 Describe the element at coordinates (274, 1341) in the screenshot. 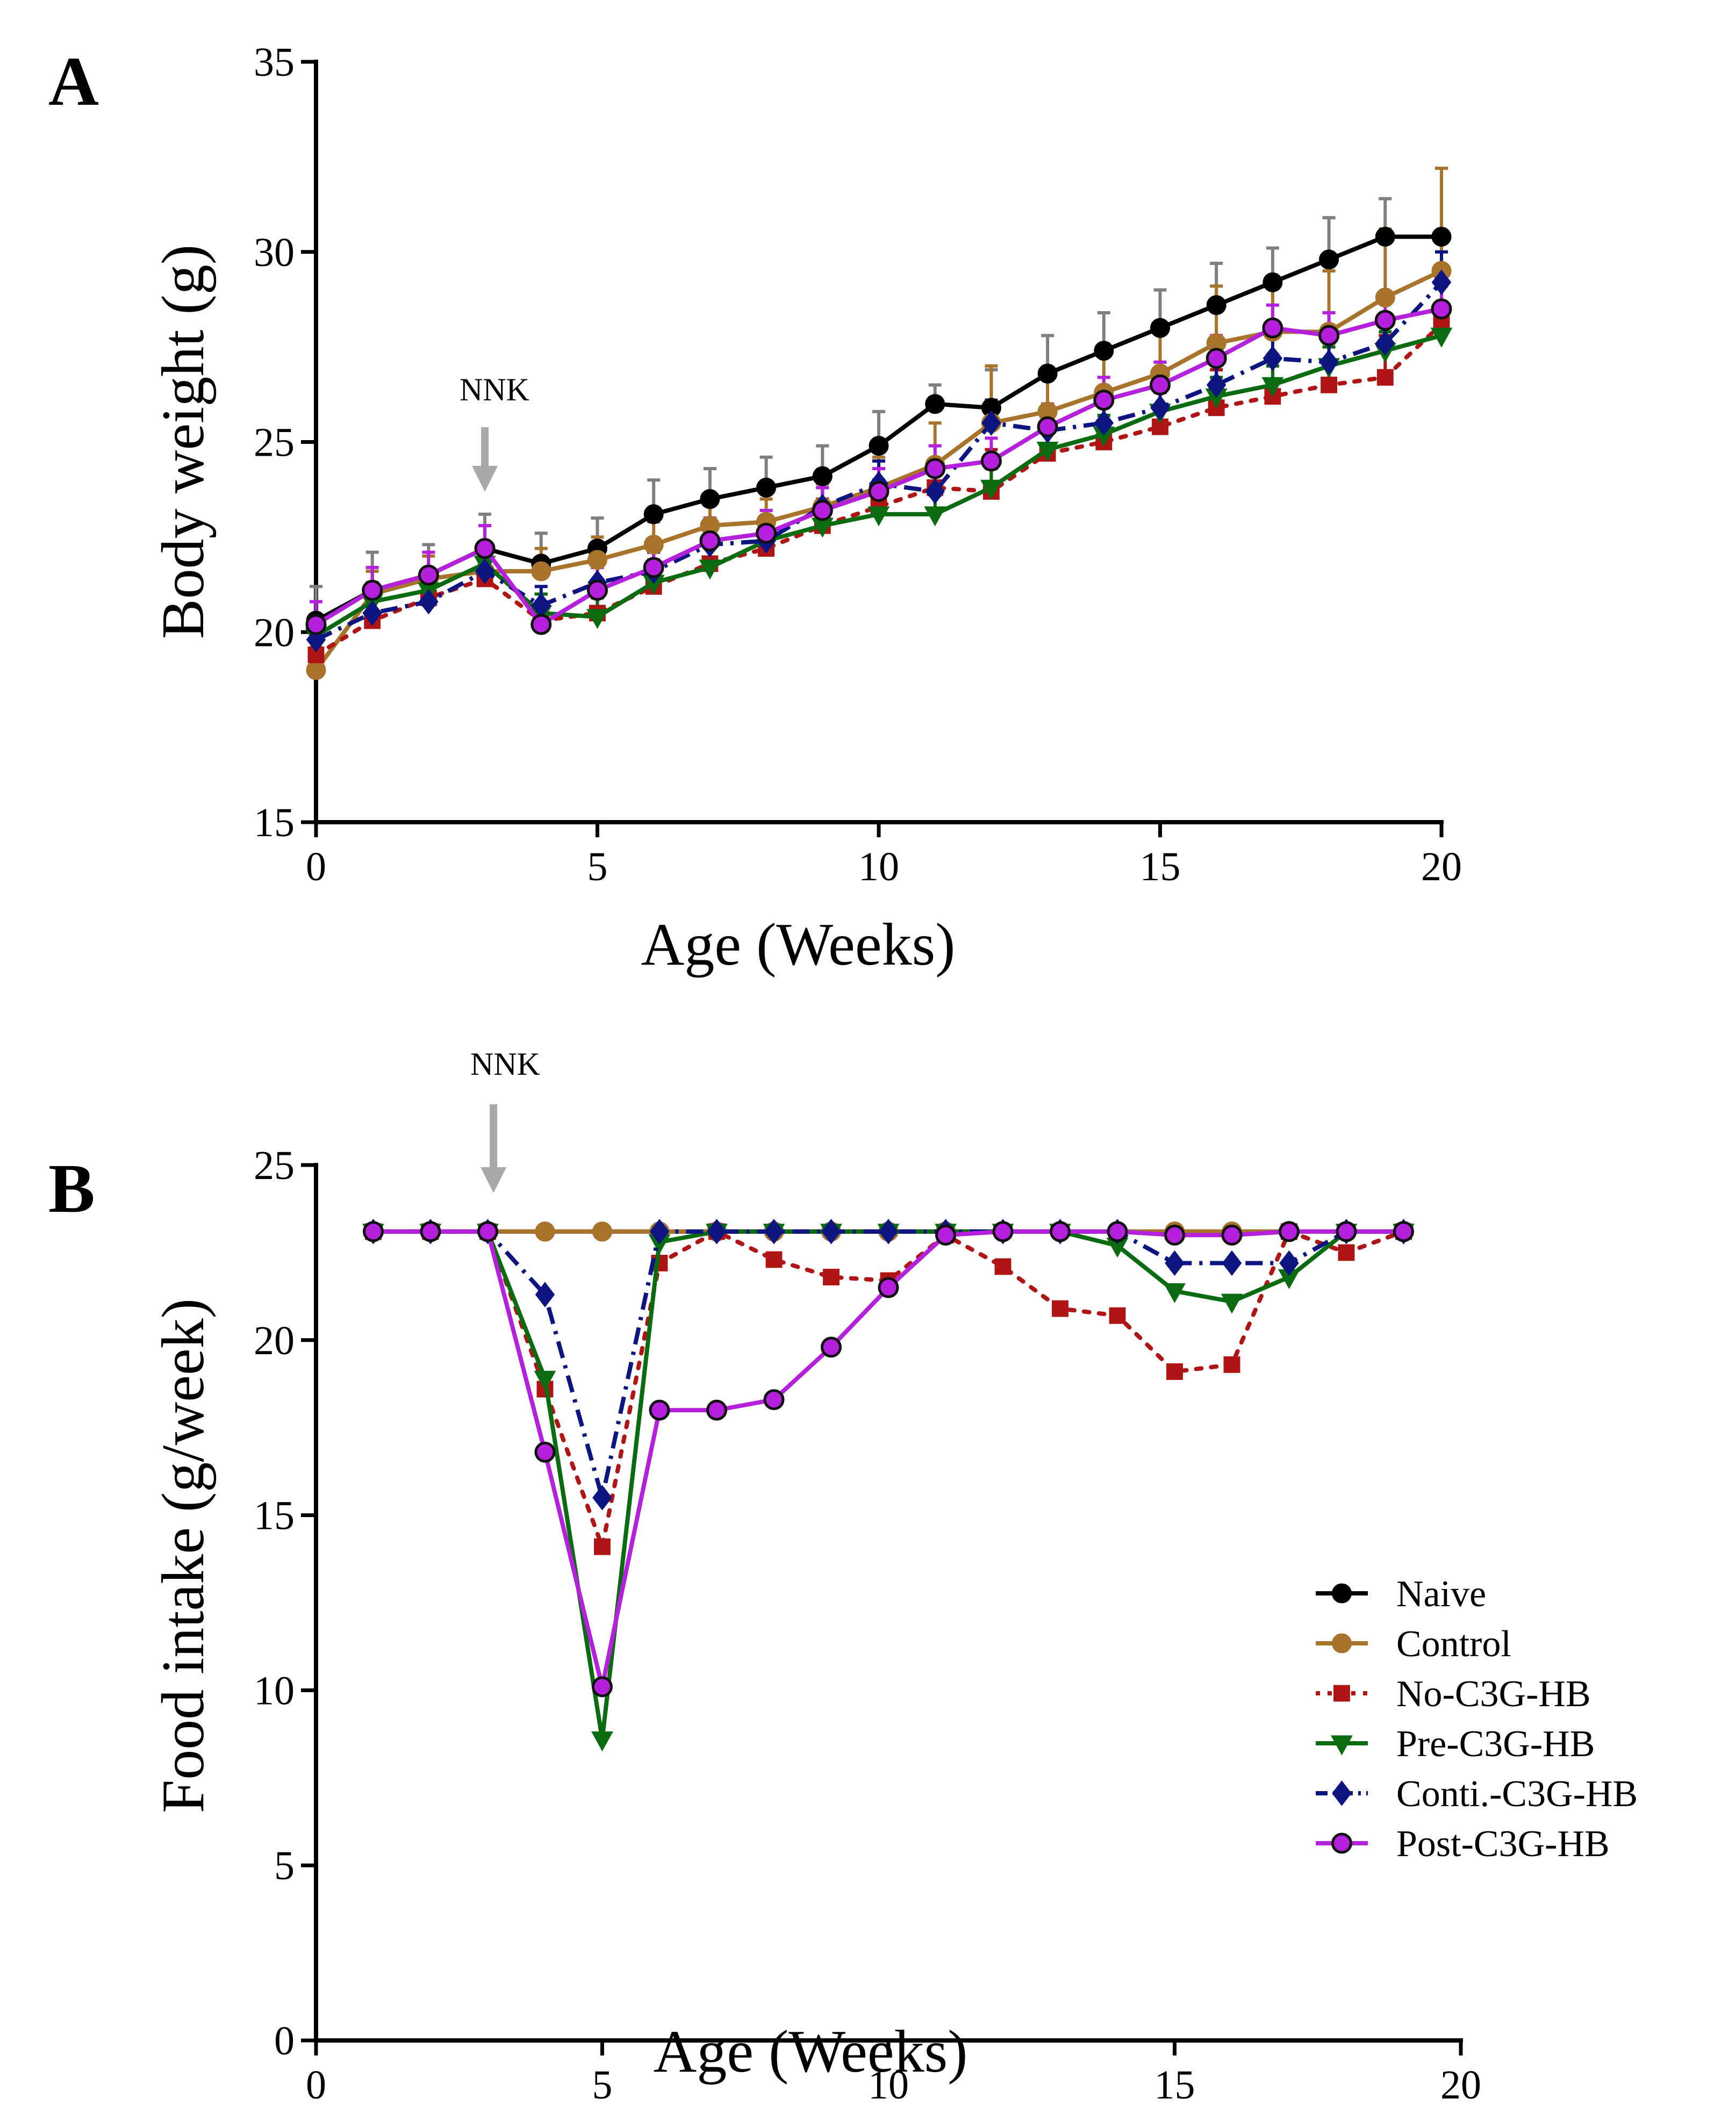

I see `panel-b-y-tick-label: 20` at that location.